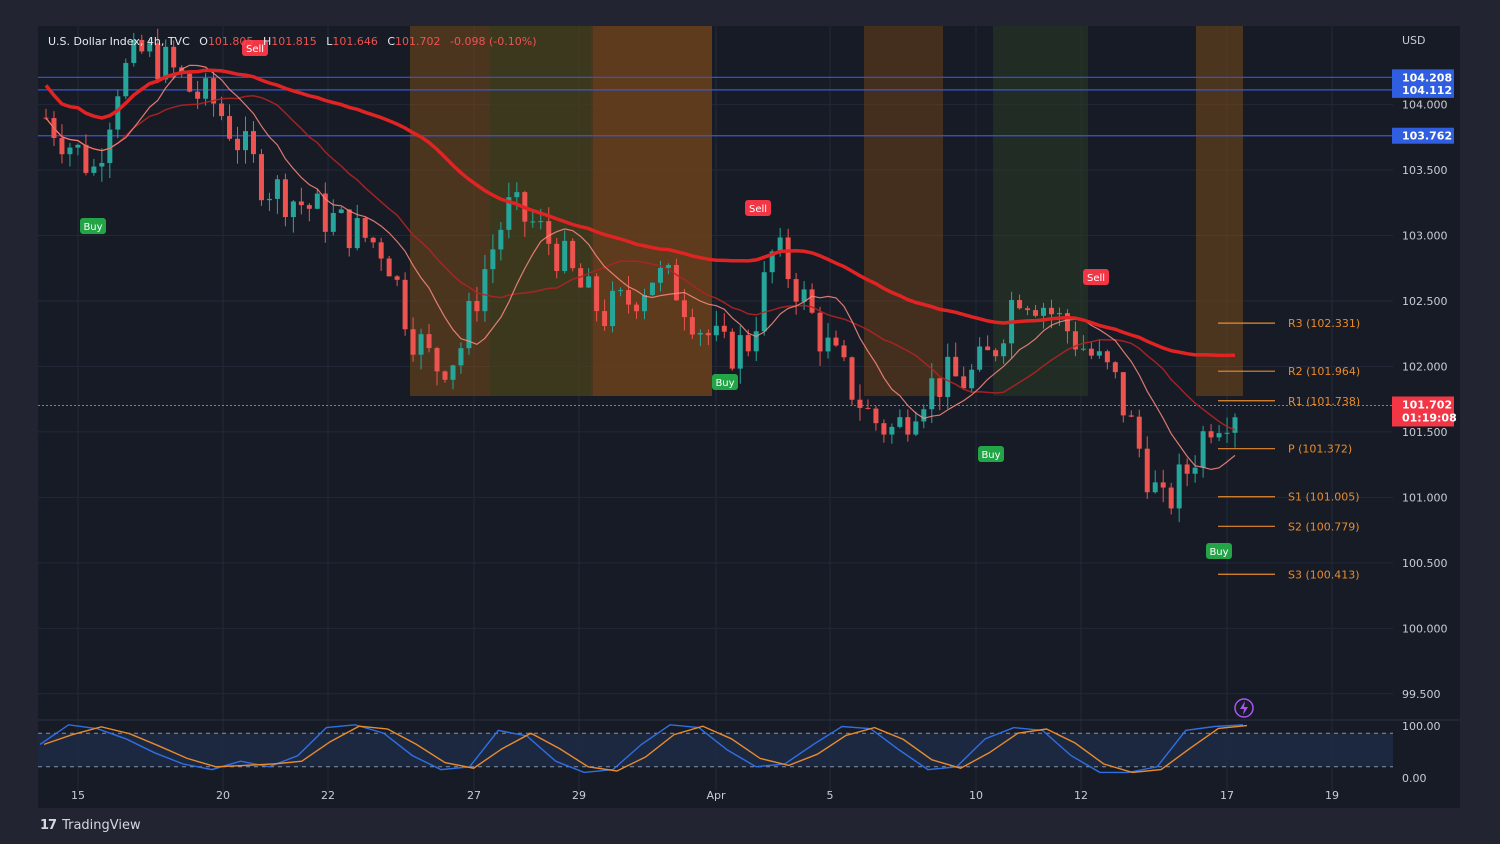  What do you see at coordinates (1425, 628) in the screenshot?
I see `y-tick-8: 100.000` at bounding box center [1425, 628].